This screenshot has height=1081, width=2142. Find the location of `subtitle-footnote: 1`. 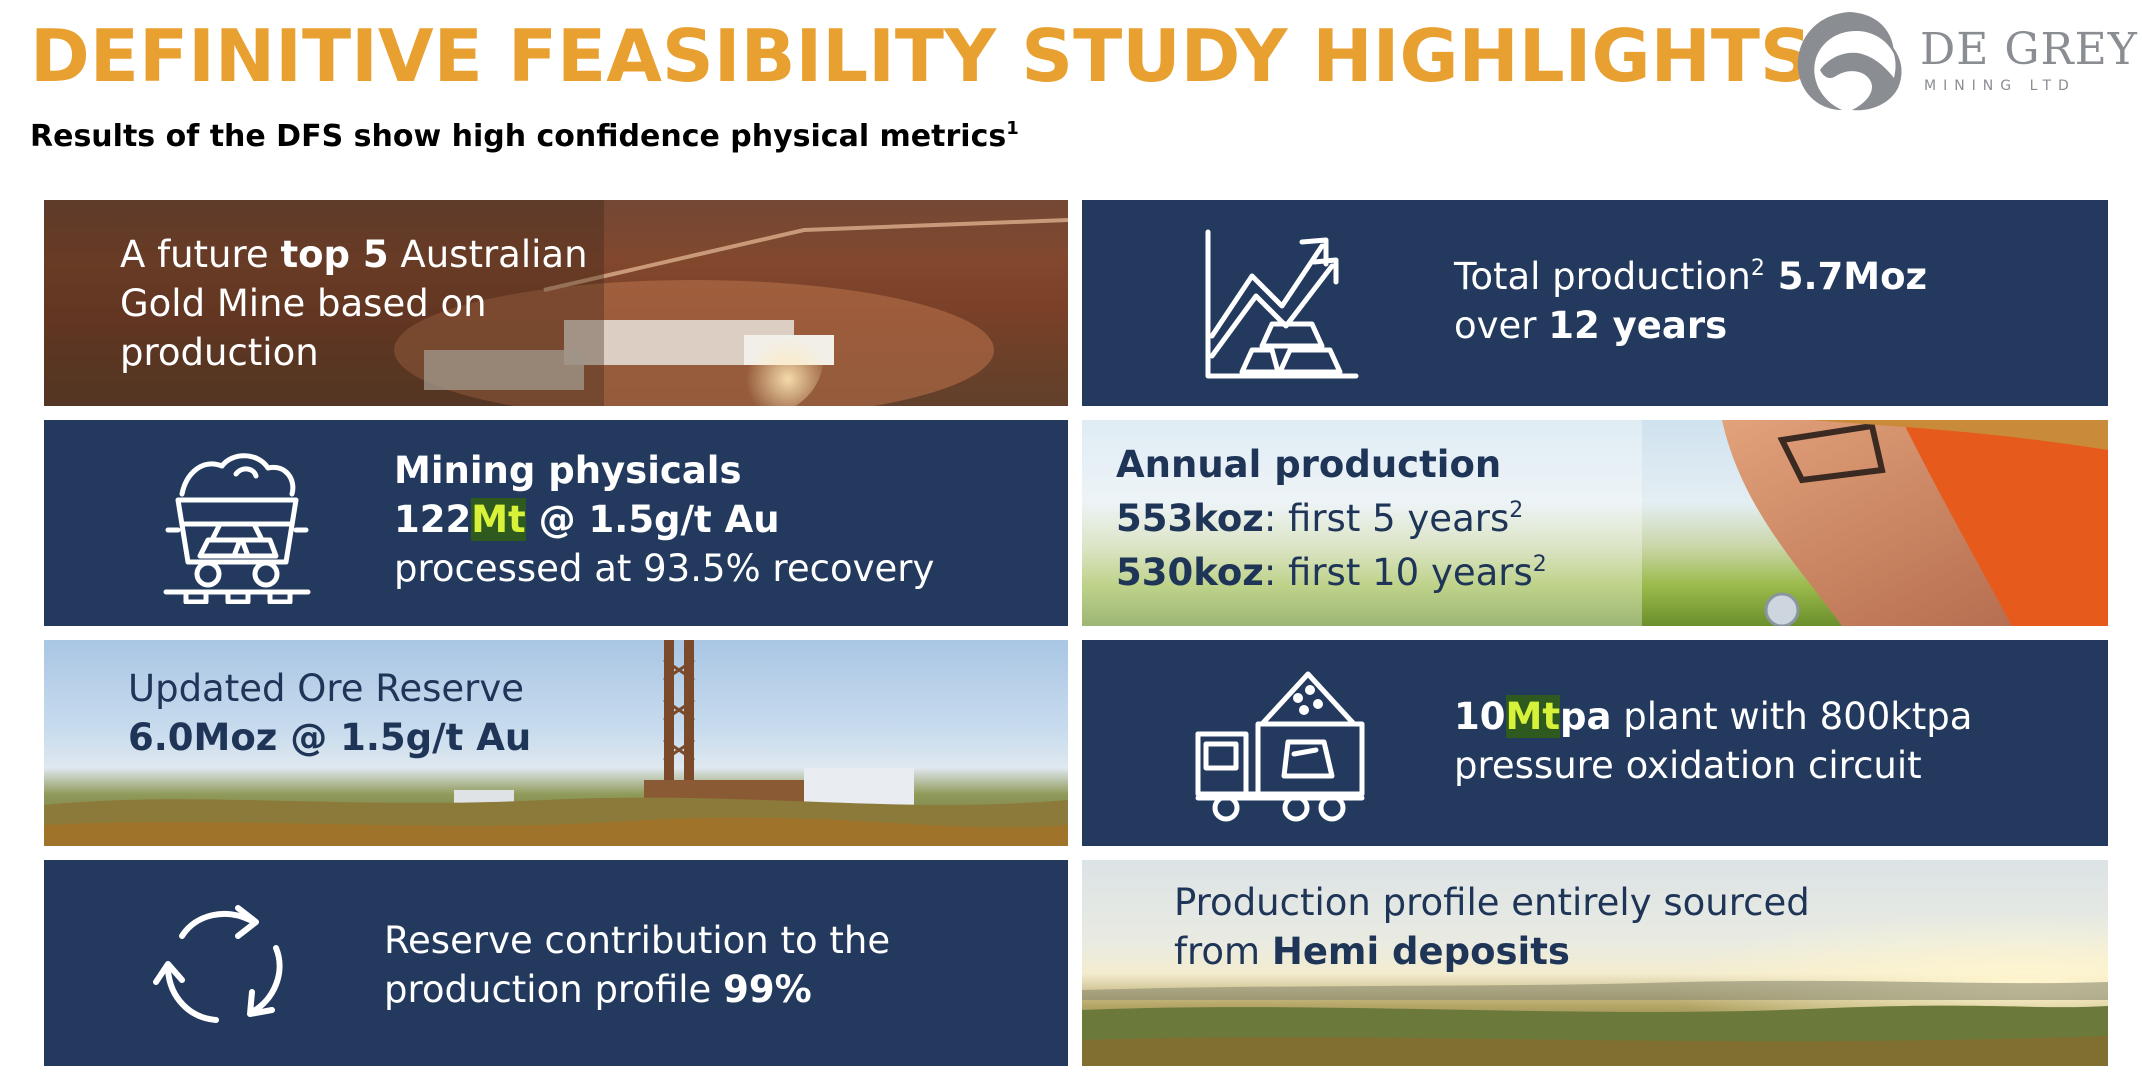

subtitle-footnote: 1 is located at coordinates (1012, 128).